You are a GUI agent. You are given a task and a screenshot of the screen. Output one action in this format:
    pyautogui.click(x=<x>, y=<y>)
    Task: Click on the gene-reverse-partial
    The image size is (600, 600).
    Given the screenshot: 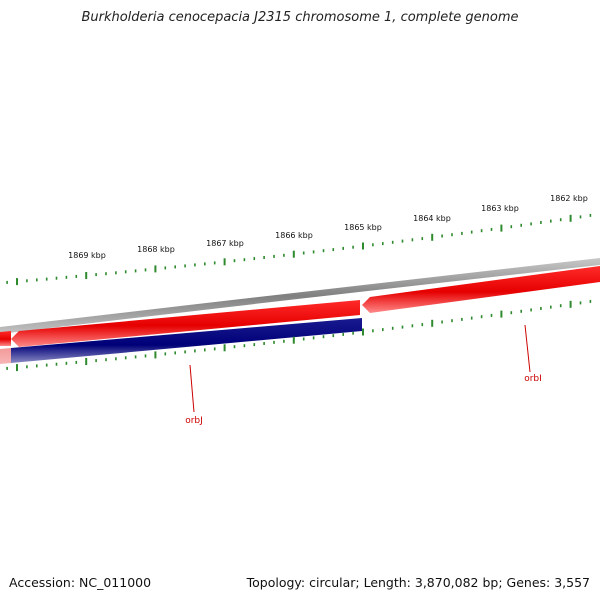 What is the action you would take?
    pyautogui.click(x=5, y=356)
    